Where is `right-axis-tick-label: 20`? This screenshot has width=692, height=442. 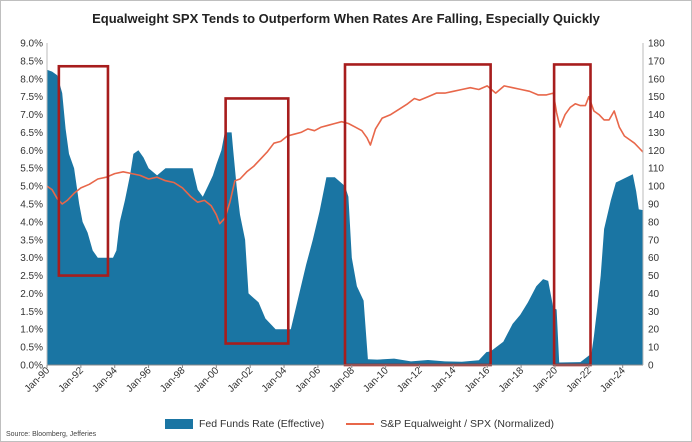 right-axis-tick-label: 20 is located at coordinates (654, 330).